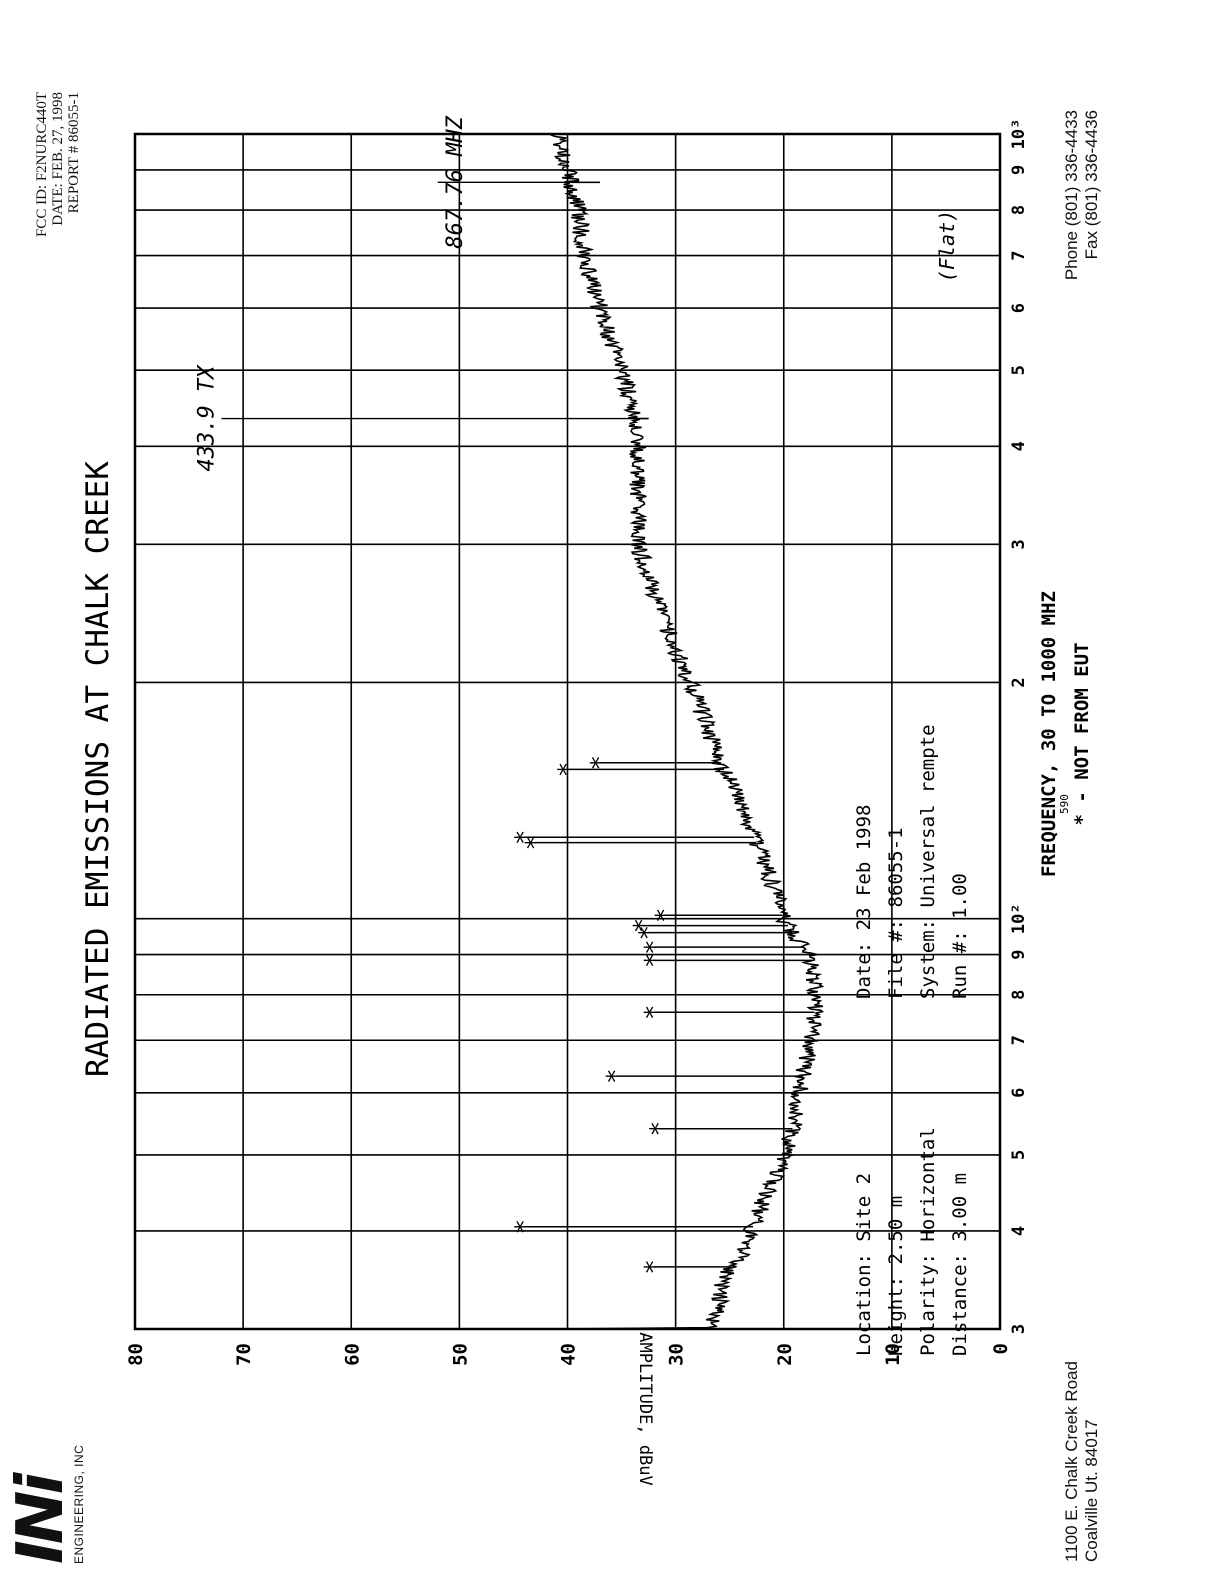  I want to click on annotation-tx: 433.9 TX, so click(207, 418).